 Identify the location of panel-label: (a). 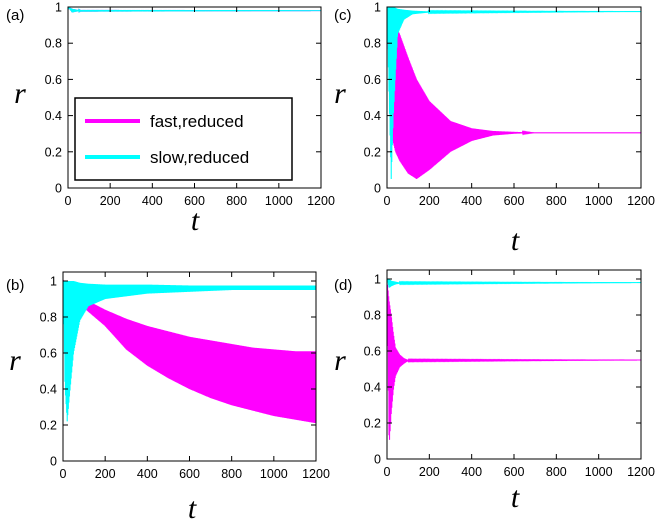
(15, 15).